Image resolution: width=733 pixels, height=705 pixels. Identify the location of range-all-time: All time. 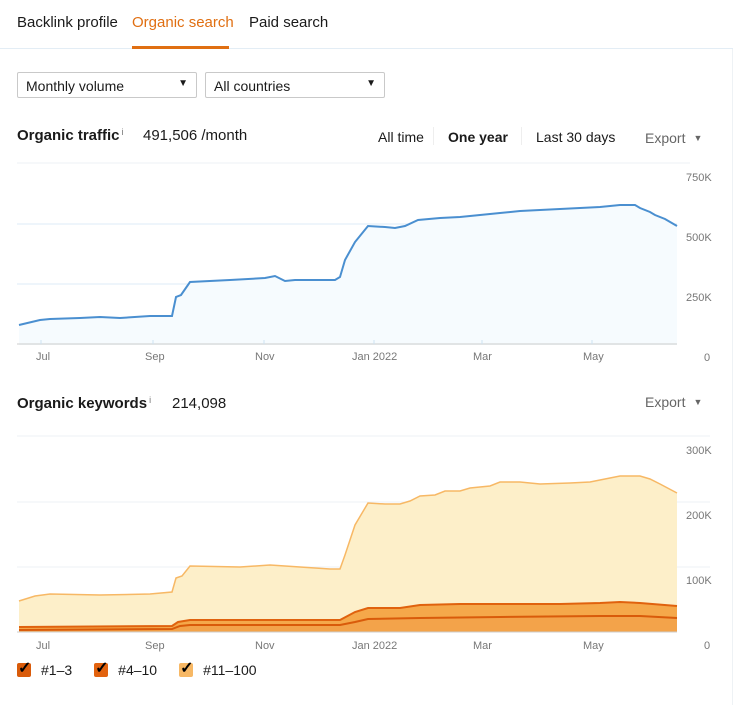
(401, 137).